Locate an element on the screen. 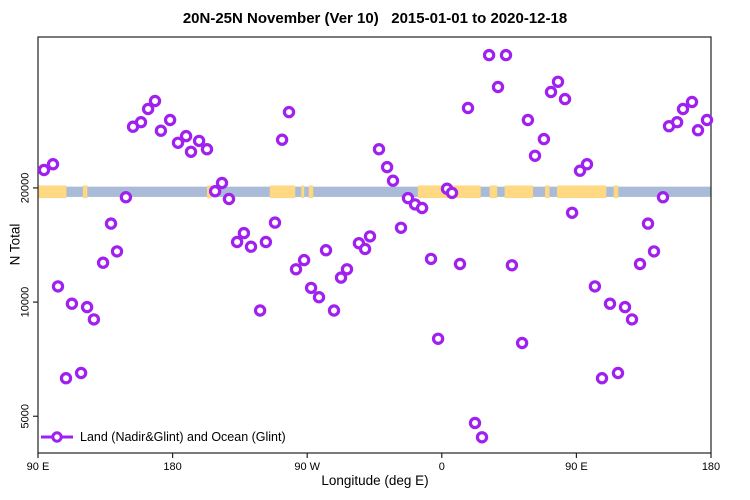 The height and width of the screenshot is (500, 750). y-tick-label: 20000 is located at coordinates (26, 188).